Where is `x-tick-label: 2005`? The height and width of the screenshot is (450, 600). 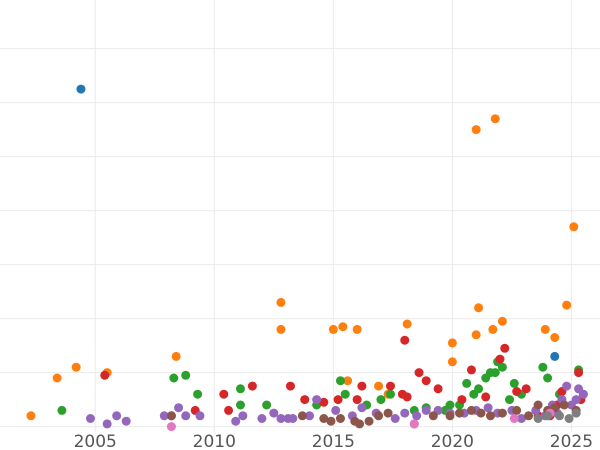 x-tick-label: 2005 is located at coordinates (95, 441).